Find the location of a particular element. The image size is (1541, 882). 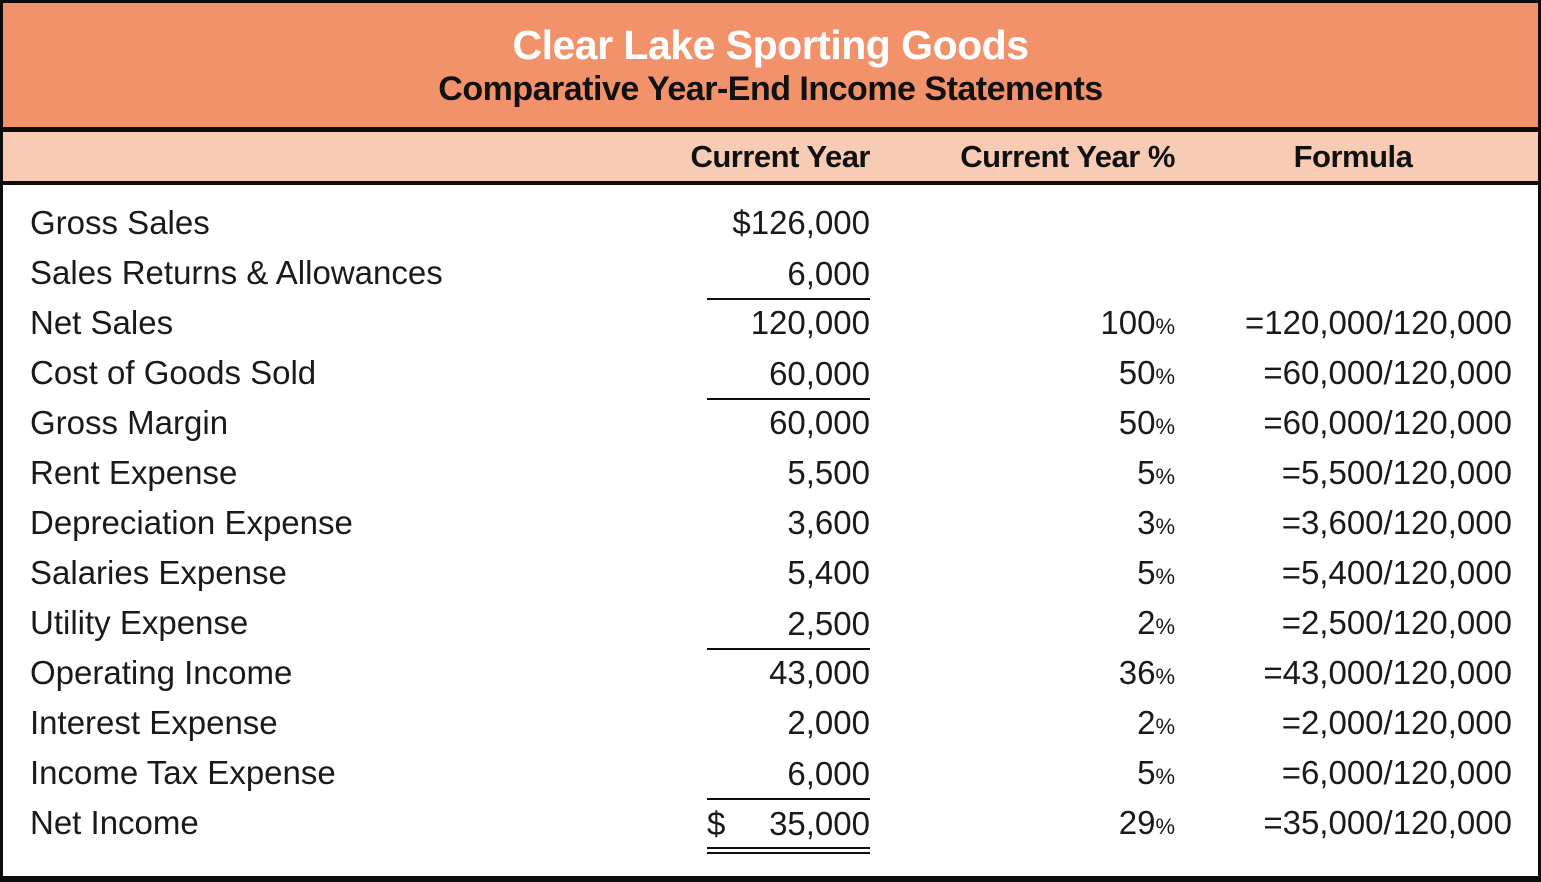

amount: 2,500 is located at coordinates (828, 623).